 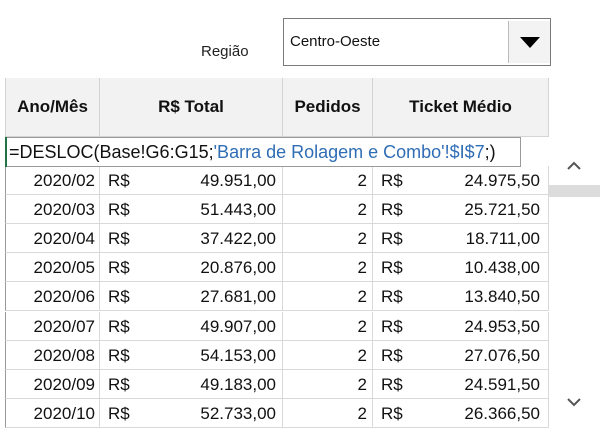 I want to click on total-cell: R$ 49.951,00, so click(x=191, y=180).